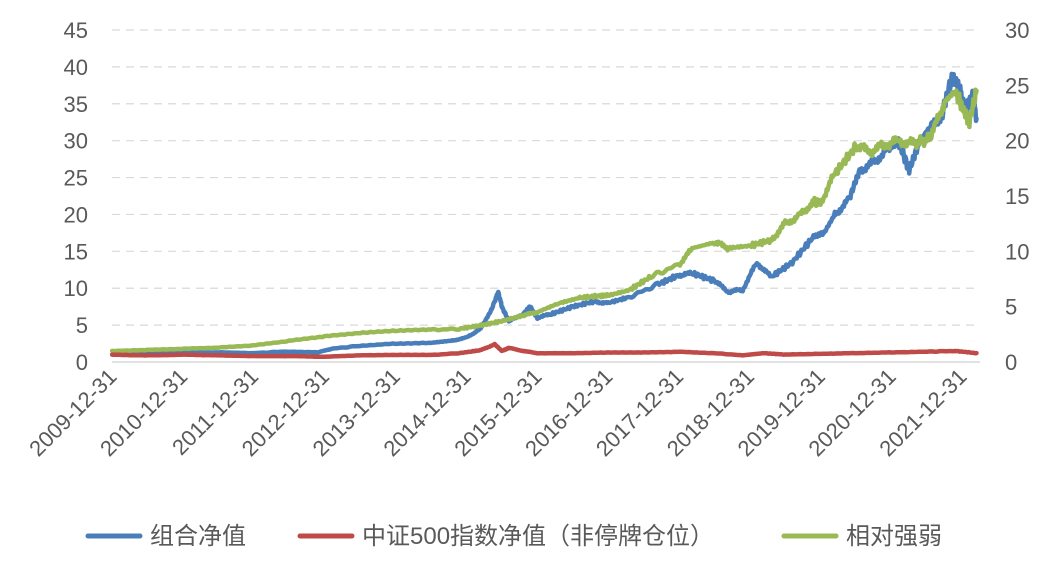 Image resolution: width=1050 pixels, height=564 pixels. I want to click on y-left-tick-label: 20, so click(76, 214).